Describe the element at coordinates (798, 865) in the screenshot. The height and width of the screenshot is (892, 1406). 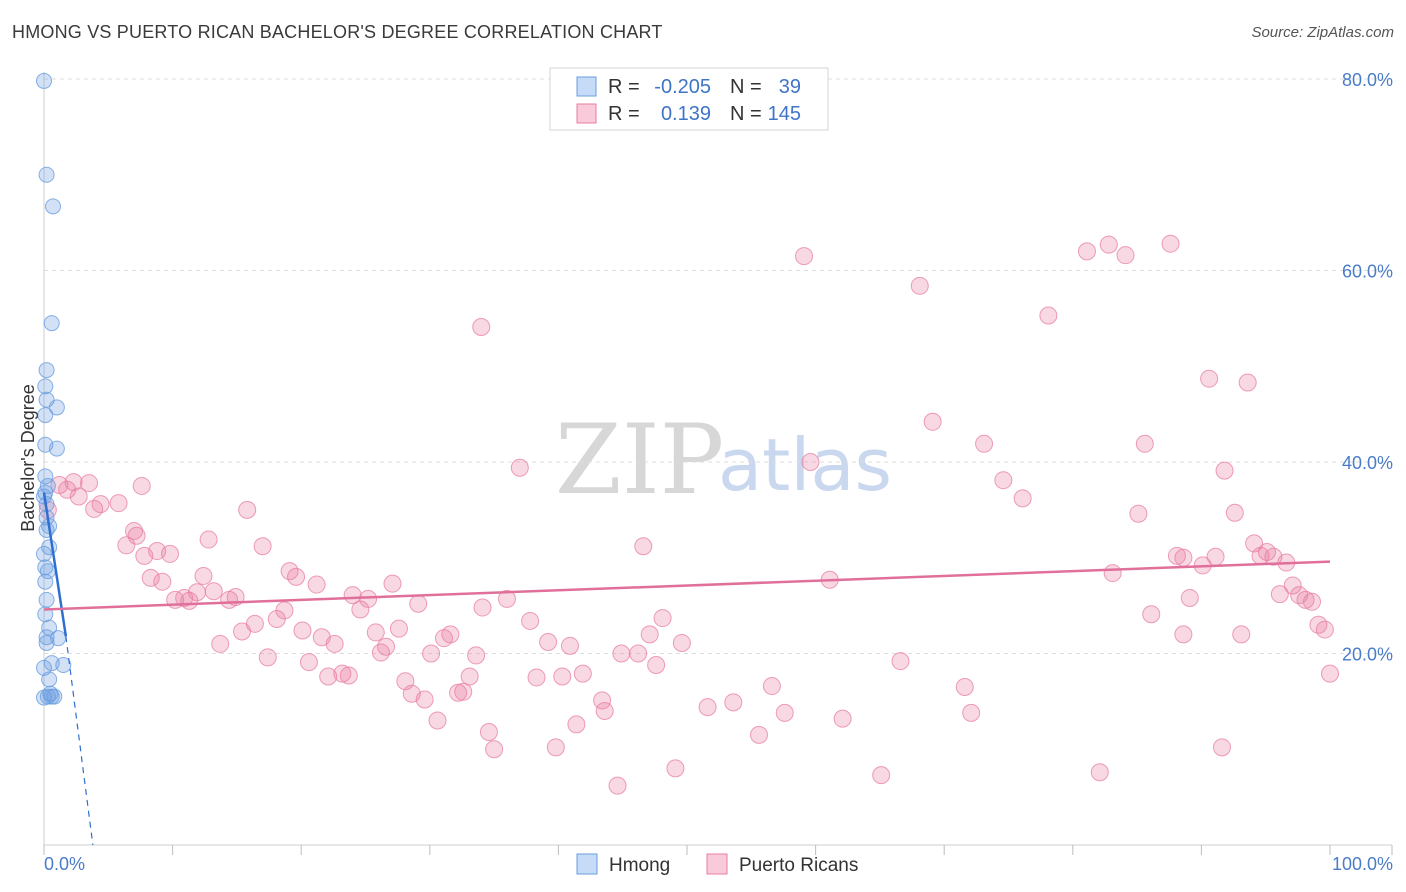
I see `bottom-legend-label-puerto-ricans: Puerto Ricans` at that location.